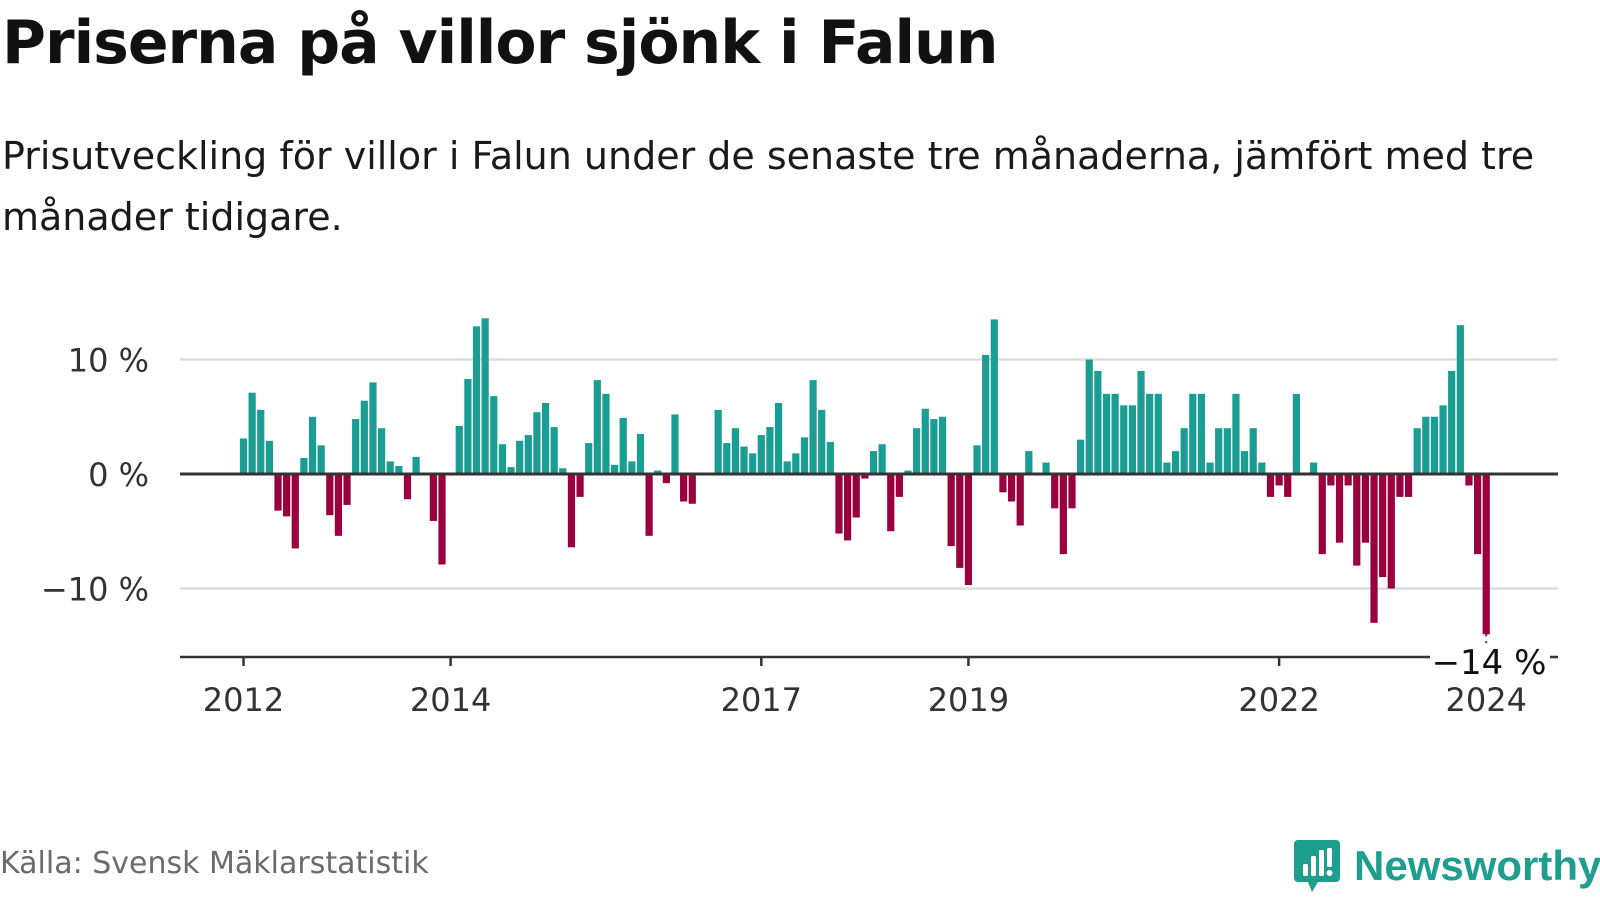 Image resolution: width=1600 pixels, height=900 pixels. What do you see at coordinates (500, 43) in the screenshot?
I see `chart-title: Priserna på villor sjönk i Falun` at bounding box center [500, 43].